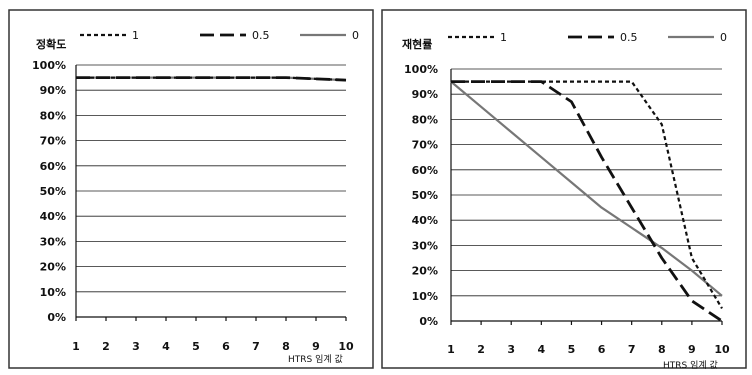 Image resolution: width=752 pixels, height=375 pixels. What do you see at coordinates (53, 267) in the screenshot?
I see `accuracy-y-tick-label: 20%` at bounding box center [53, 267].